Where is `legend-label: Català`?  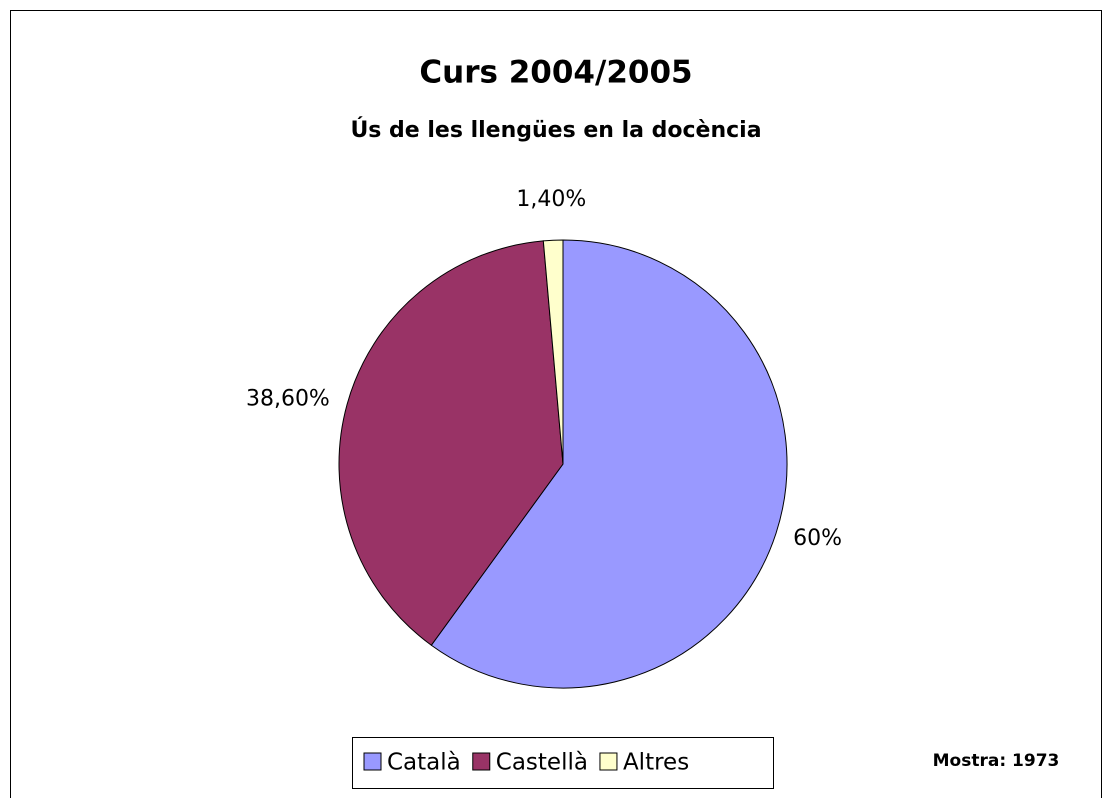 legend-label: Català is located at coordinates (424, 763).